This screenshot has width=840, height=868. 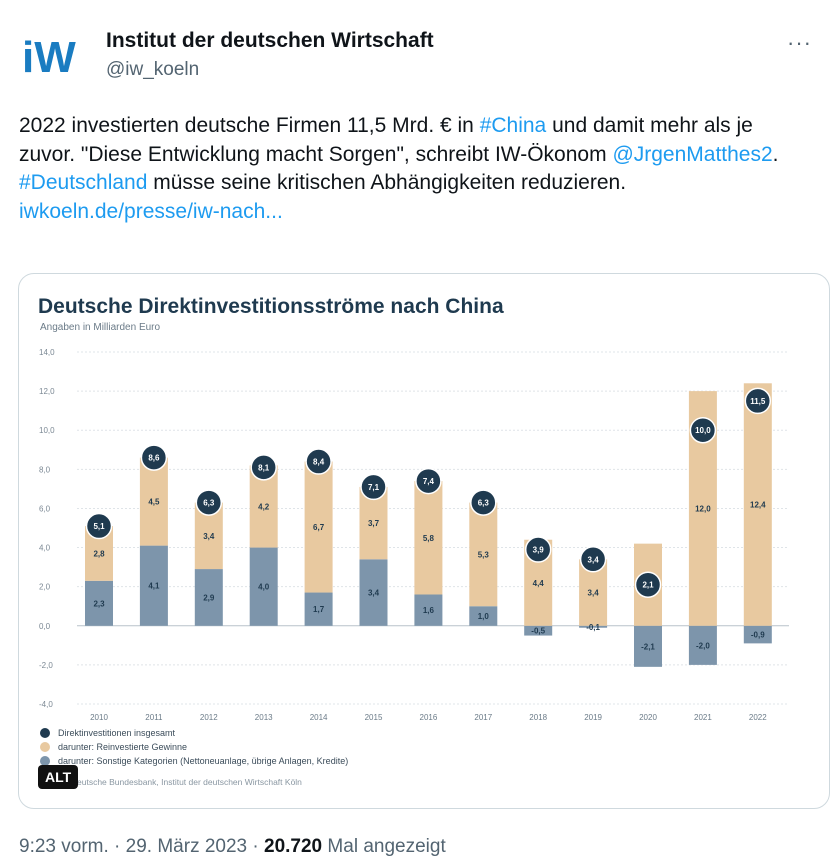 I want to click on iw-logo: iW, so click(x=53, y=56).